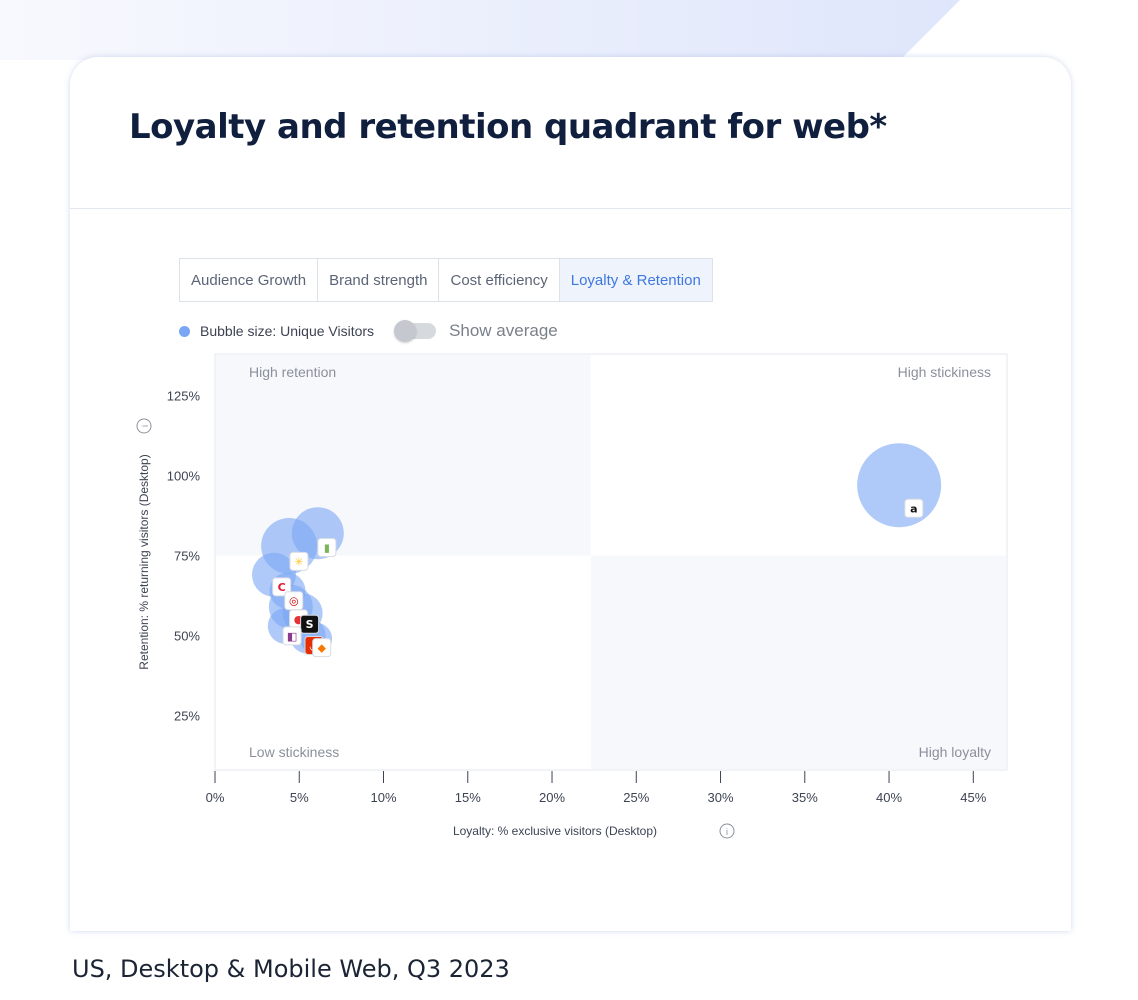 The image size is (1138, 1000). What do you see at coordinates (294, 752) in the screenshot?
I see `quadrant-label-bottom-left: Low stickiness` at bounding box center [294, 752].